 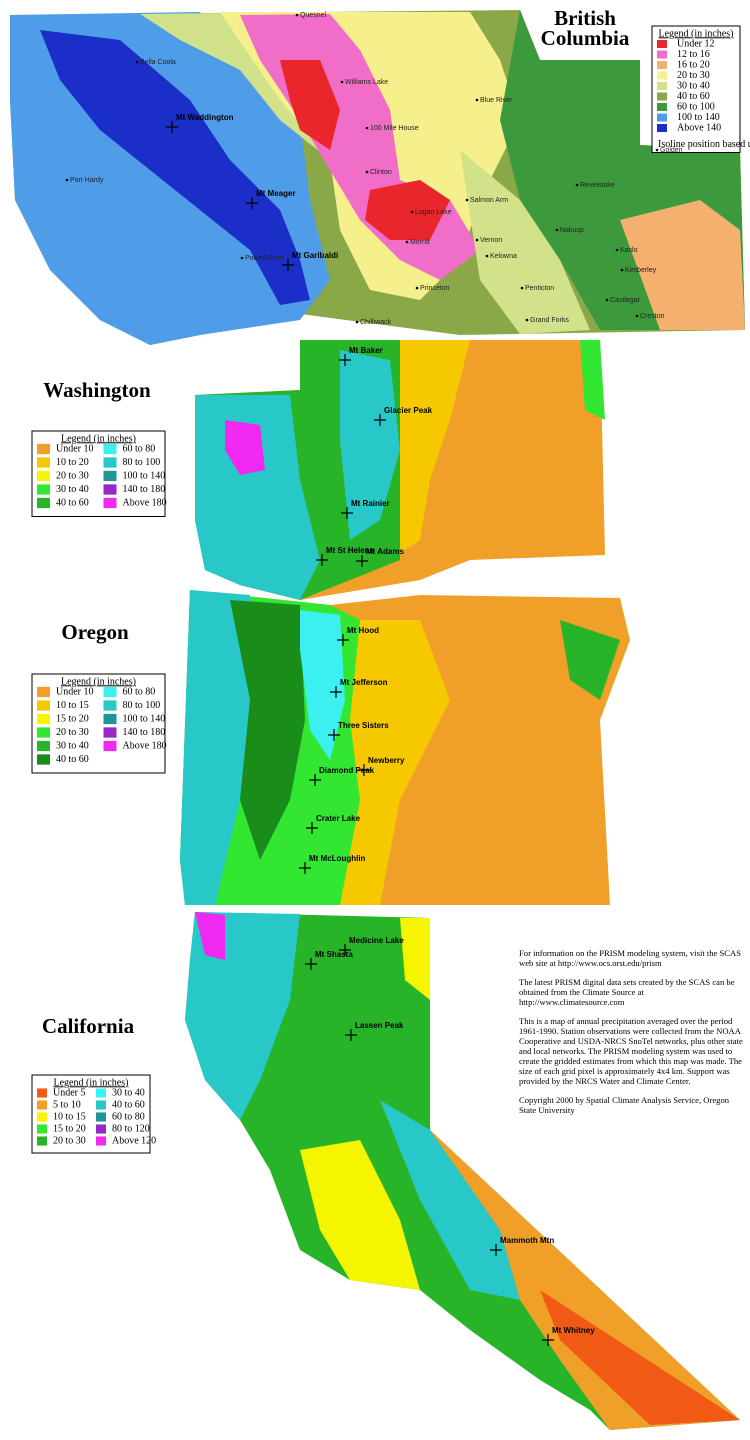 What do you see at coordinates (72, 462) in the screenshot?
I see `legend-label: 10 to 20` at bounding box center [72, 462].